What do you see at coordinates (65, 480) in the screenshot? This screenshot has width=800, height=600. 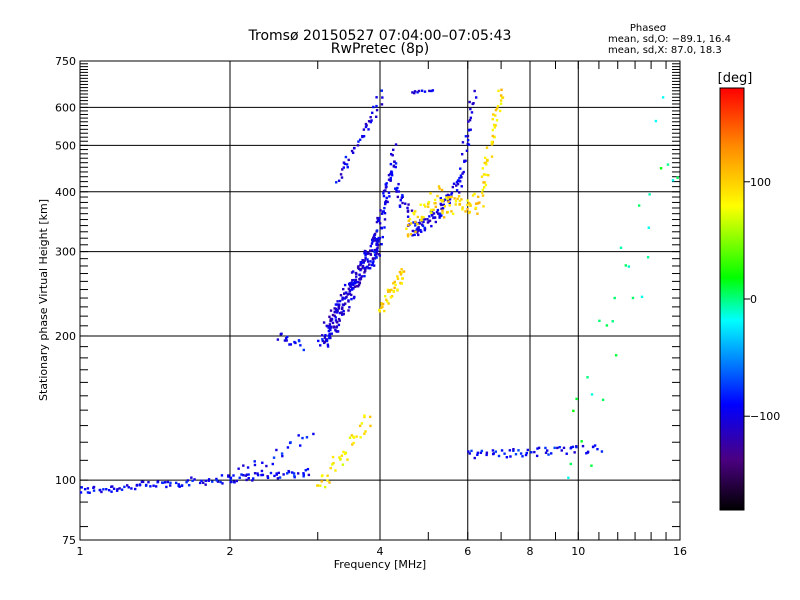 I see `y-tick-label: 100` at bounding box center [65, 480].